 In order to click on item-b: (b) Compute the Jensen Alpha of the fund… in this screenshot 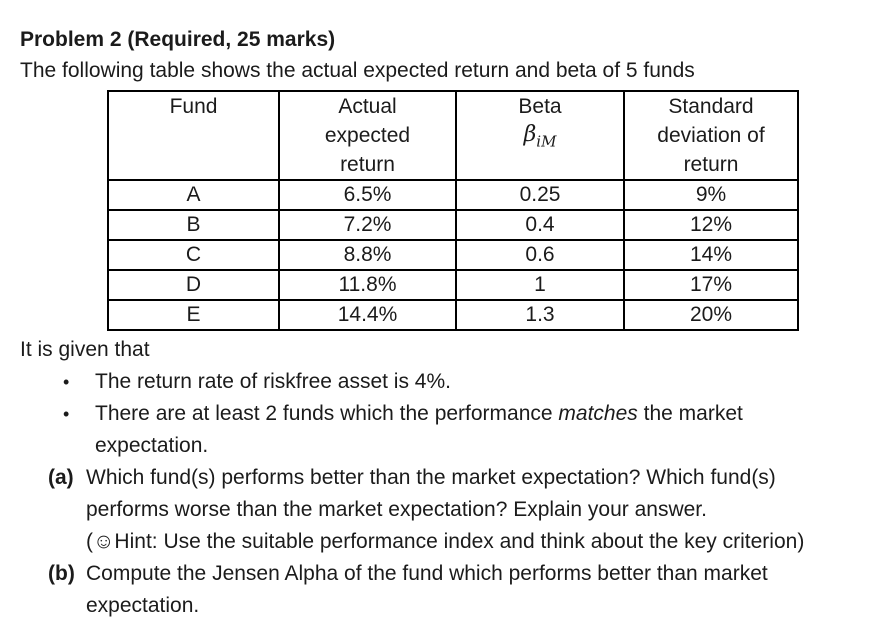, I will do `click(441, 574)`.